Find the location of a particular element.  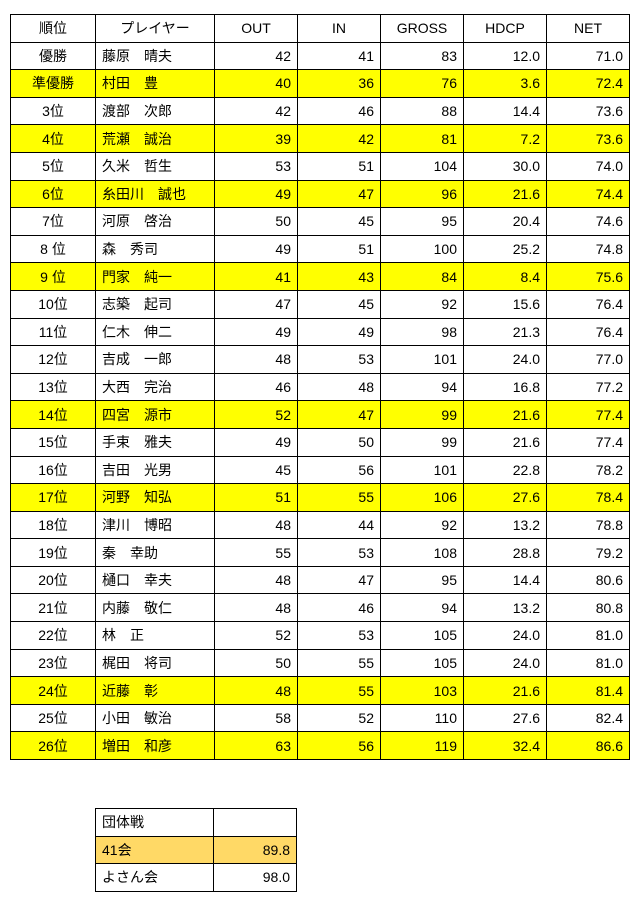

player-cell: 仁木 伸二 is located at coordinates (155, 332).